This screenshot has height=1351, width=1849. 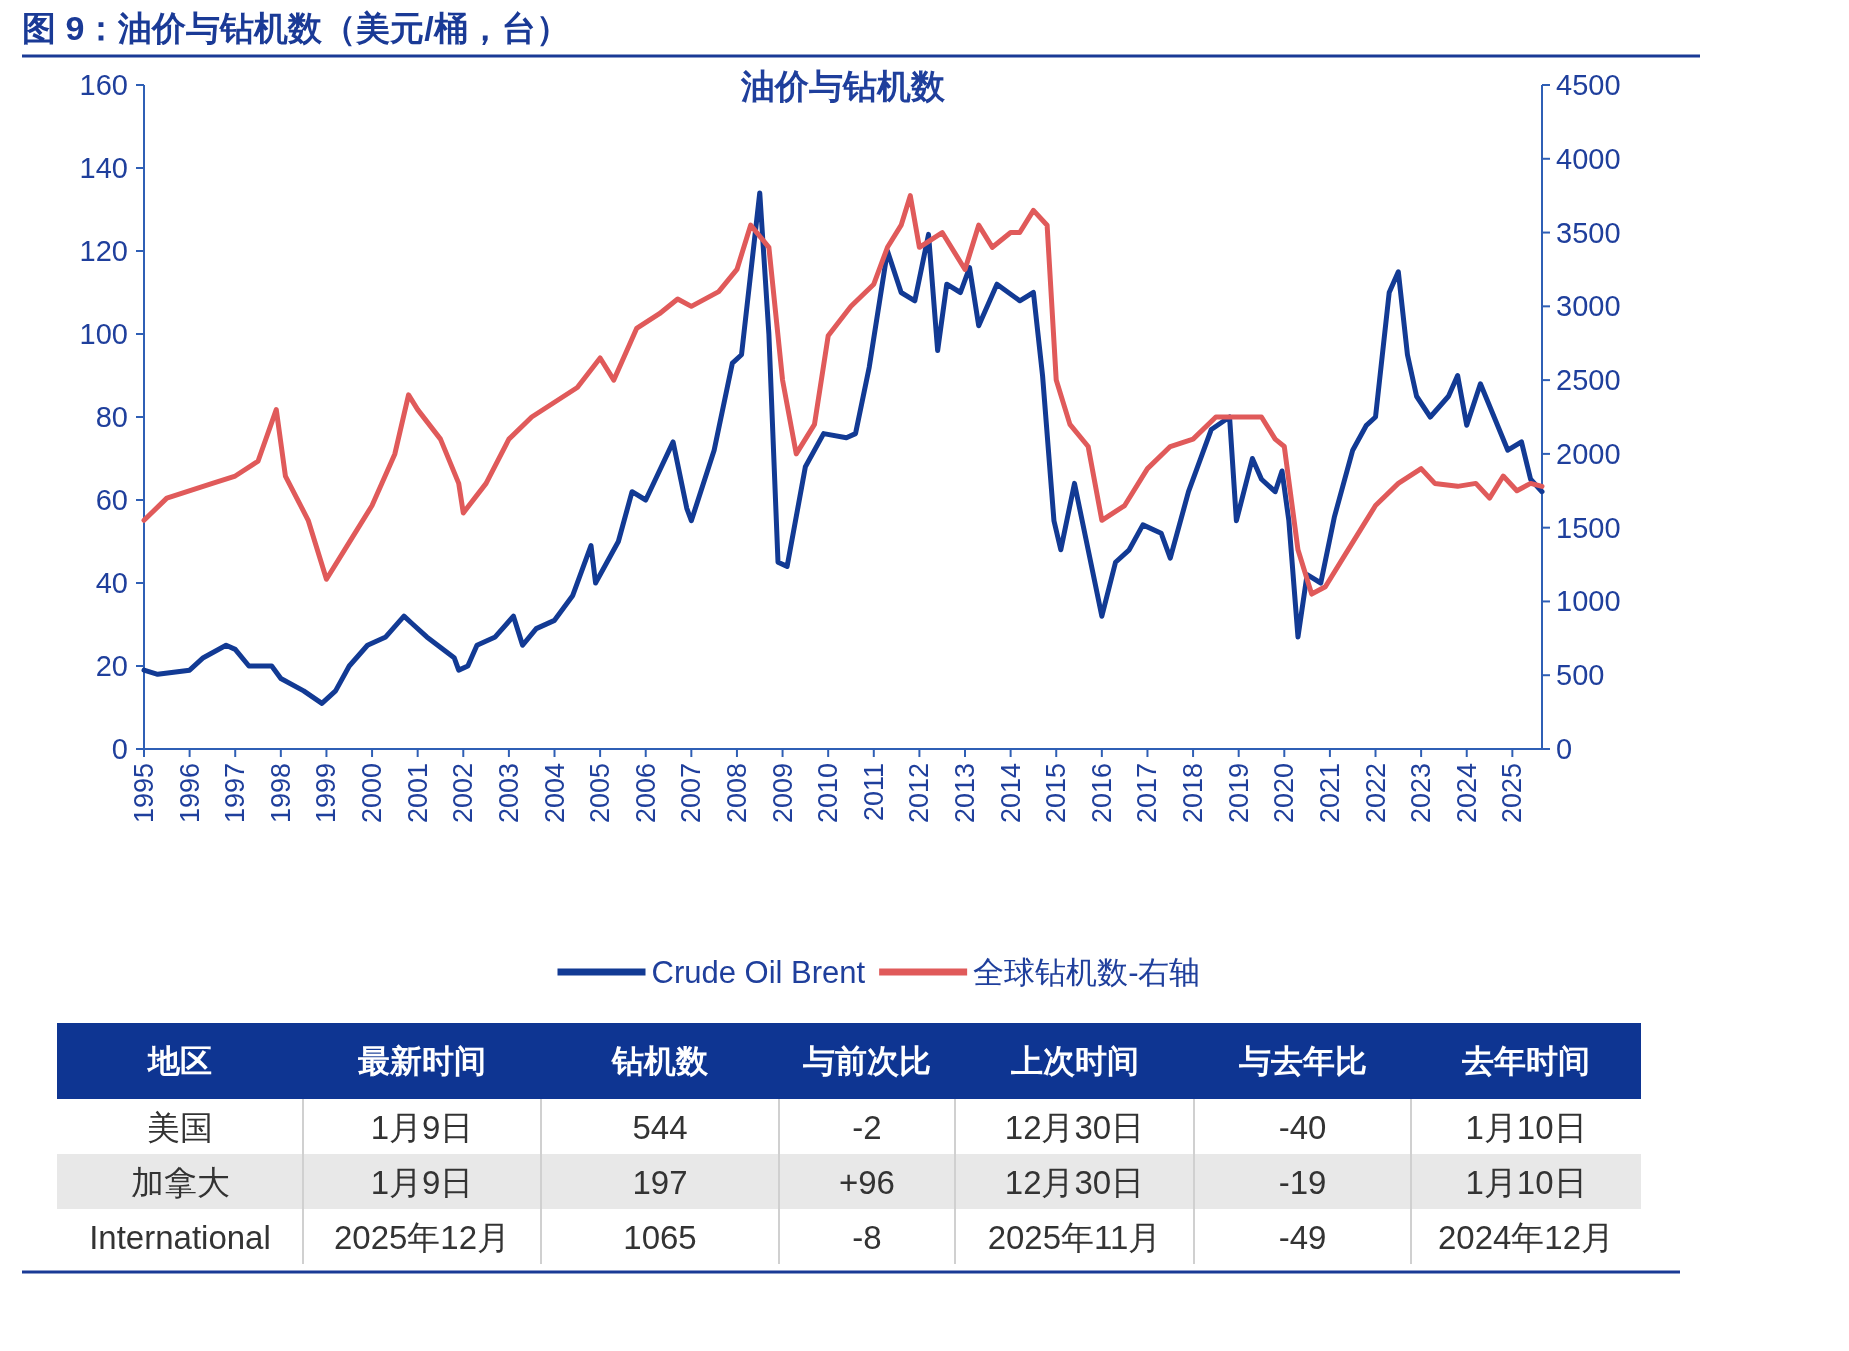 What do you see at coordinates (1580, 675) in the screenshot?
I see `y2-tick-label: 500` at bounding box center [1580, 675].